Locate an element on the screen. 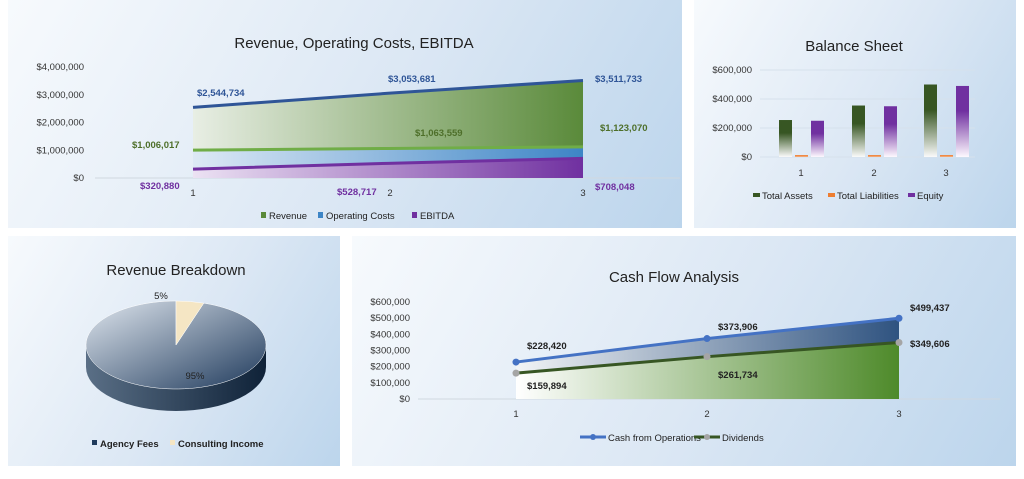  data-label: $2,544,734 is located at coordinates (221, 93).